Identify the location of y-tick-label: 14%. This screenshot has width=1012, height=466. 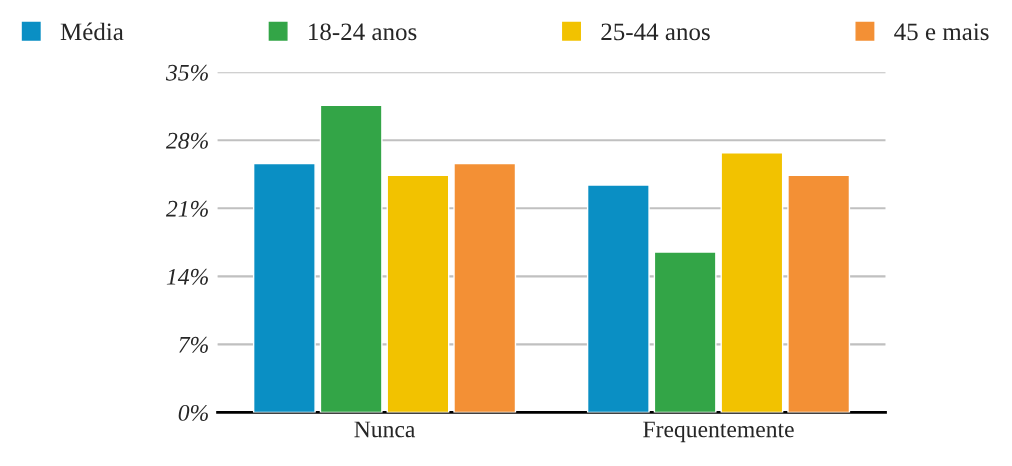
(187, 276).